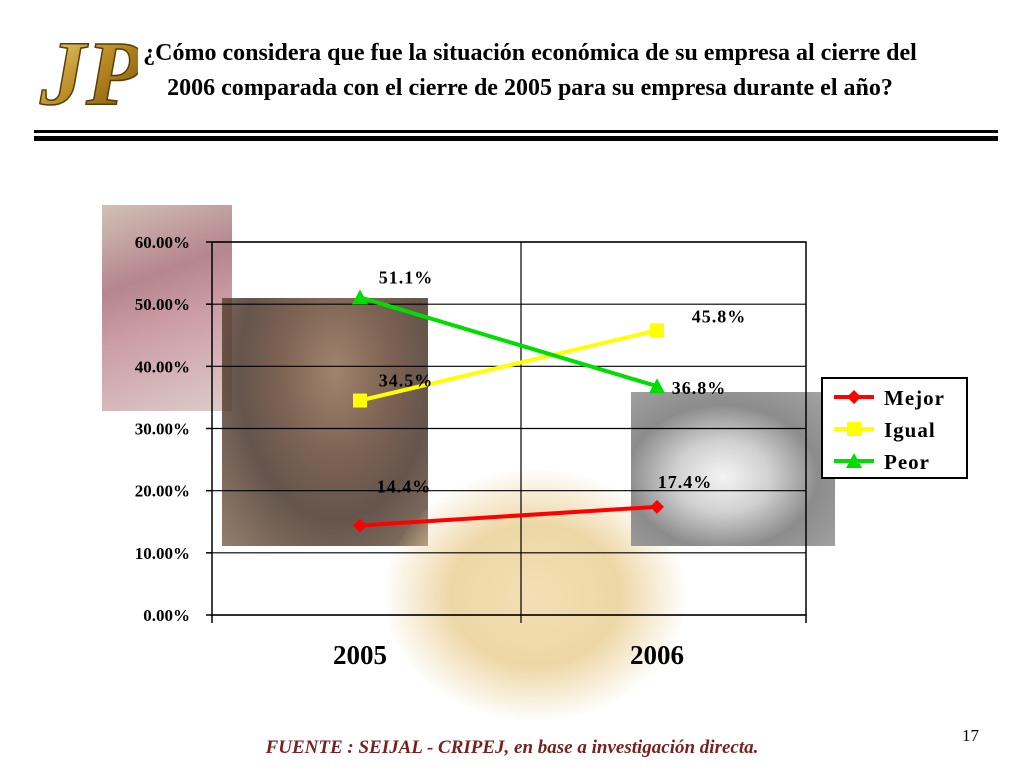  Describe the element at coordinates (162, 491) in the screenshot. I see `y-tick-label: 20.00%` at that location.